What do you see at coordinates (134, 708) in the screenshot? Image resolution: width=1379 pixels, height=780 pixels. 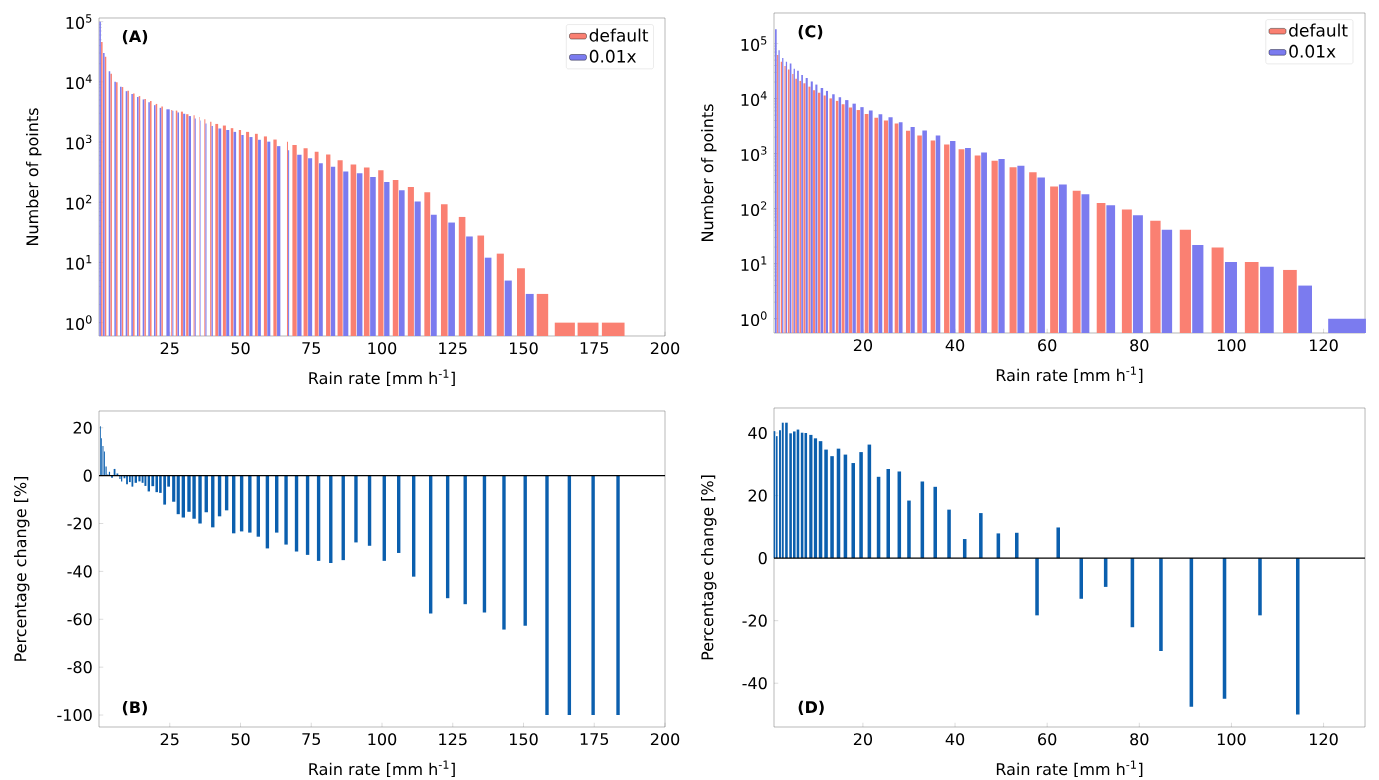 I see `annotation: (B)` at bounding box center [134, 708].